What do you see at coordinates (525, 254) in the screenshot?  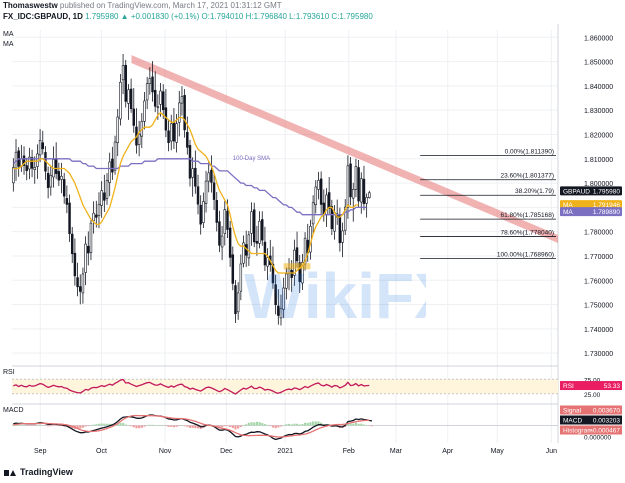 I see `fib-level-label: 100.00%(1.768960)` at bounding box center [525, 254].